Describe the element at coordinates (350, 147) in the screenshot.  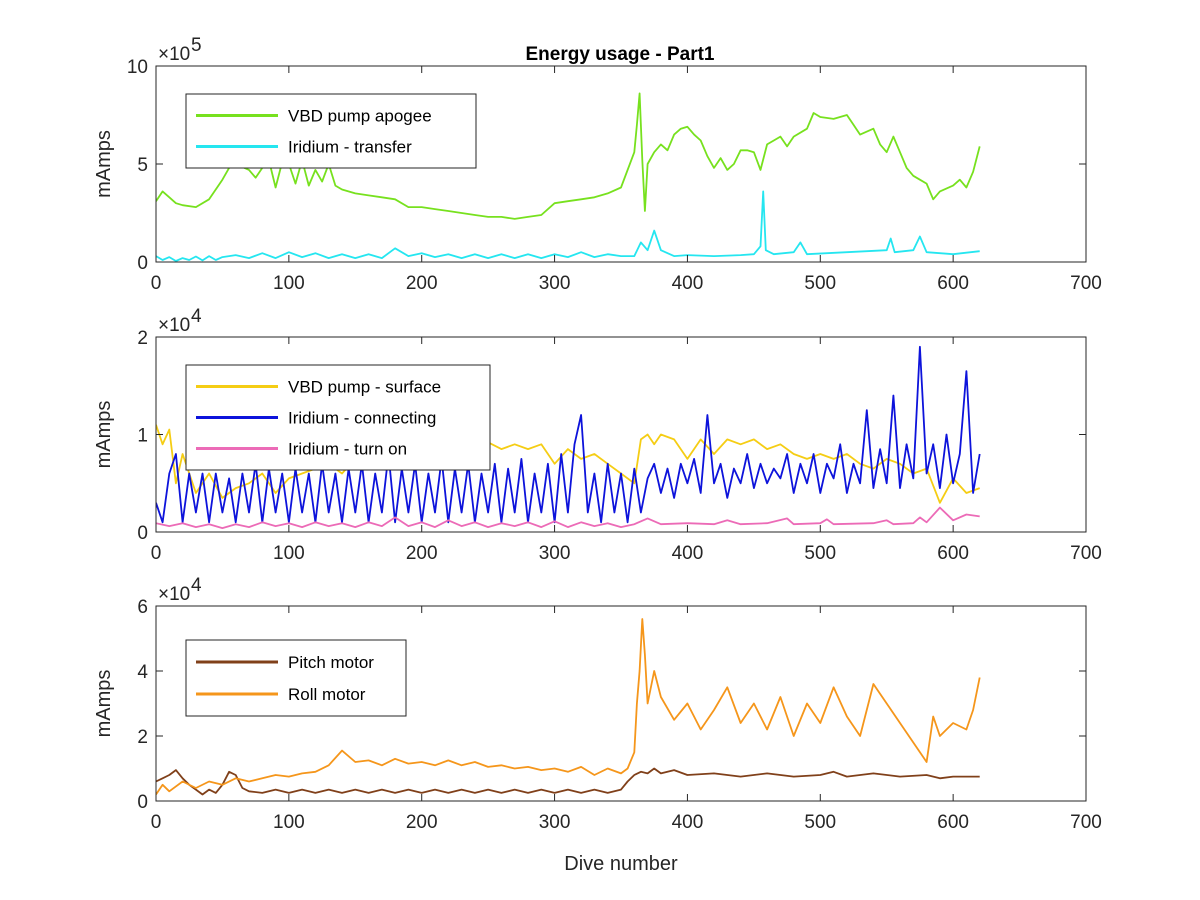
I see `legend-label: Iridium - transfer` at that location.